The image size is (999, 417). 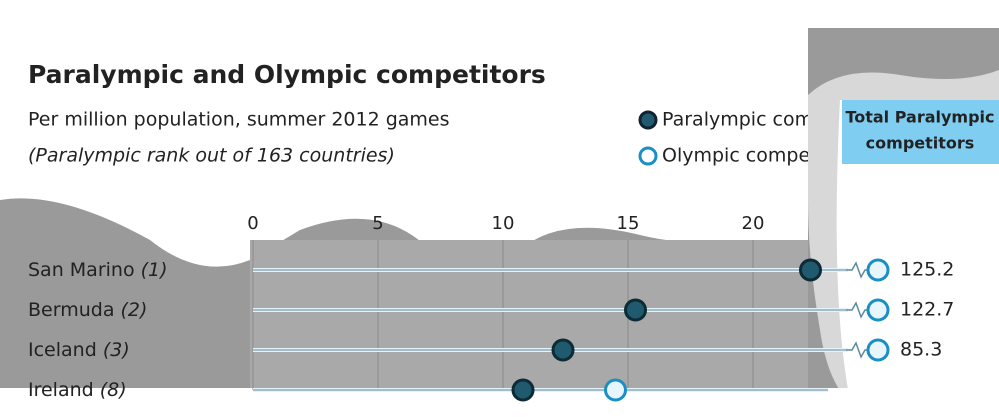 What do you see at coordinates (287, 74) in the screenshot?
I see `chart-title: Paralympic and Olympic competitors` at bounding box center [287, 74].